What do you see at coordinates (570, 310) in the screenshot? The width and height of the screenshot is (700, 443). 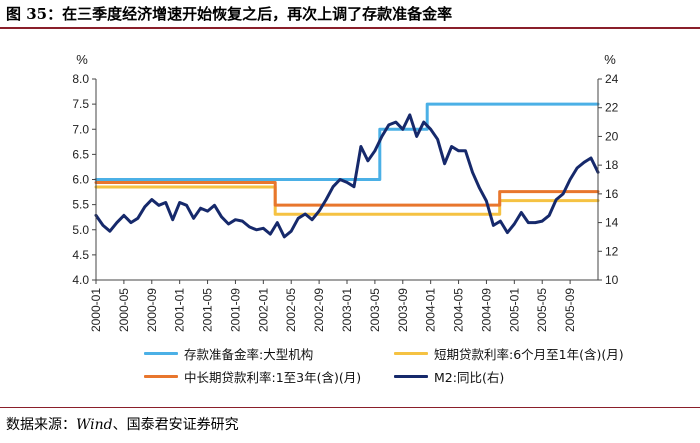 I see `x-tick-label: 2005-09` at bounding box center [570, 310].